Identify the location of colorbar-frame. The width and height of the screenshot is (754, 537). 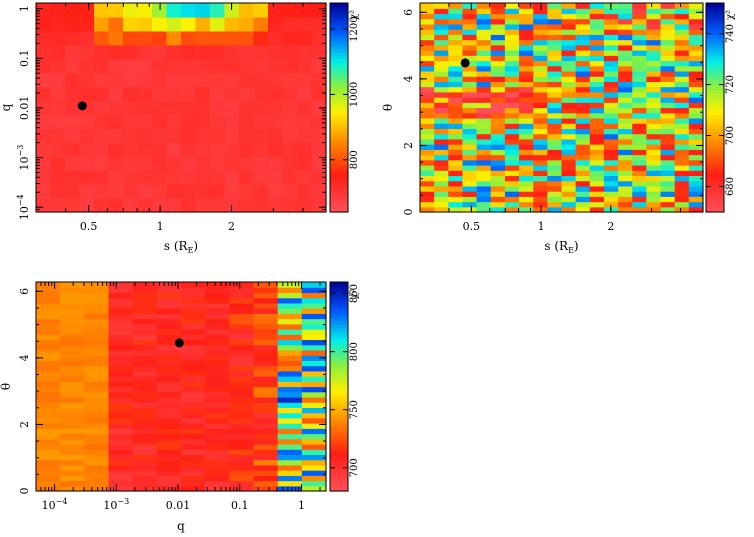
(339, 386).